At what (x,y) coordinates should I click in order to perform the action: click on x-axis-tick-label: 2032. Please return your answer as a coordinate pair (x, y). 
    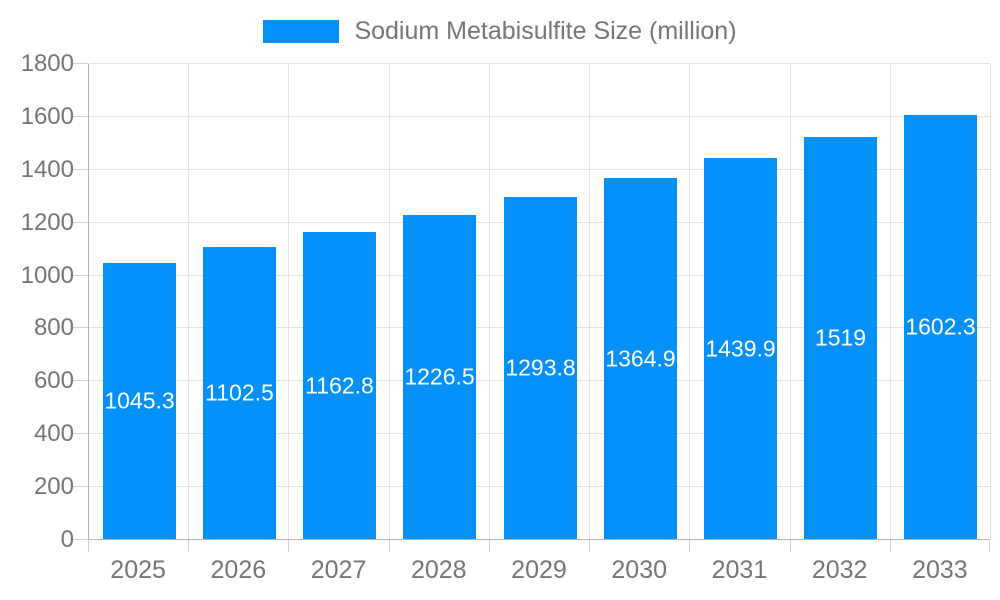
    Looking at the image, I should click on (839, 570).